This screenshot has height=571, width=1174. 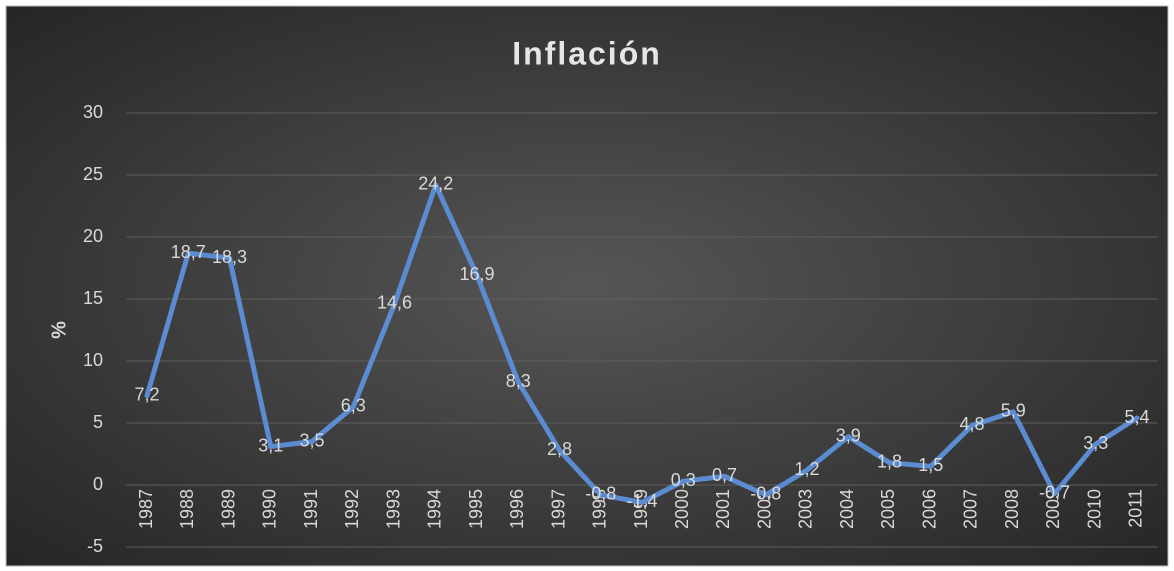 I want to click on data-label: 3,5, so click(x=312, y=440).